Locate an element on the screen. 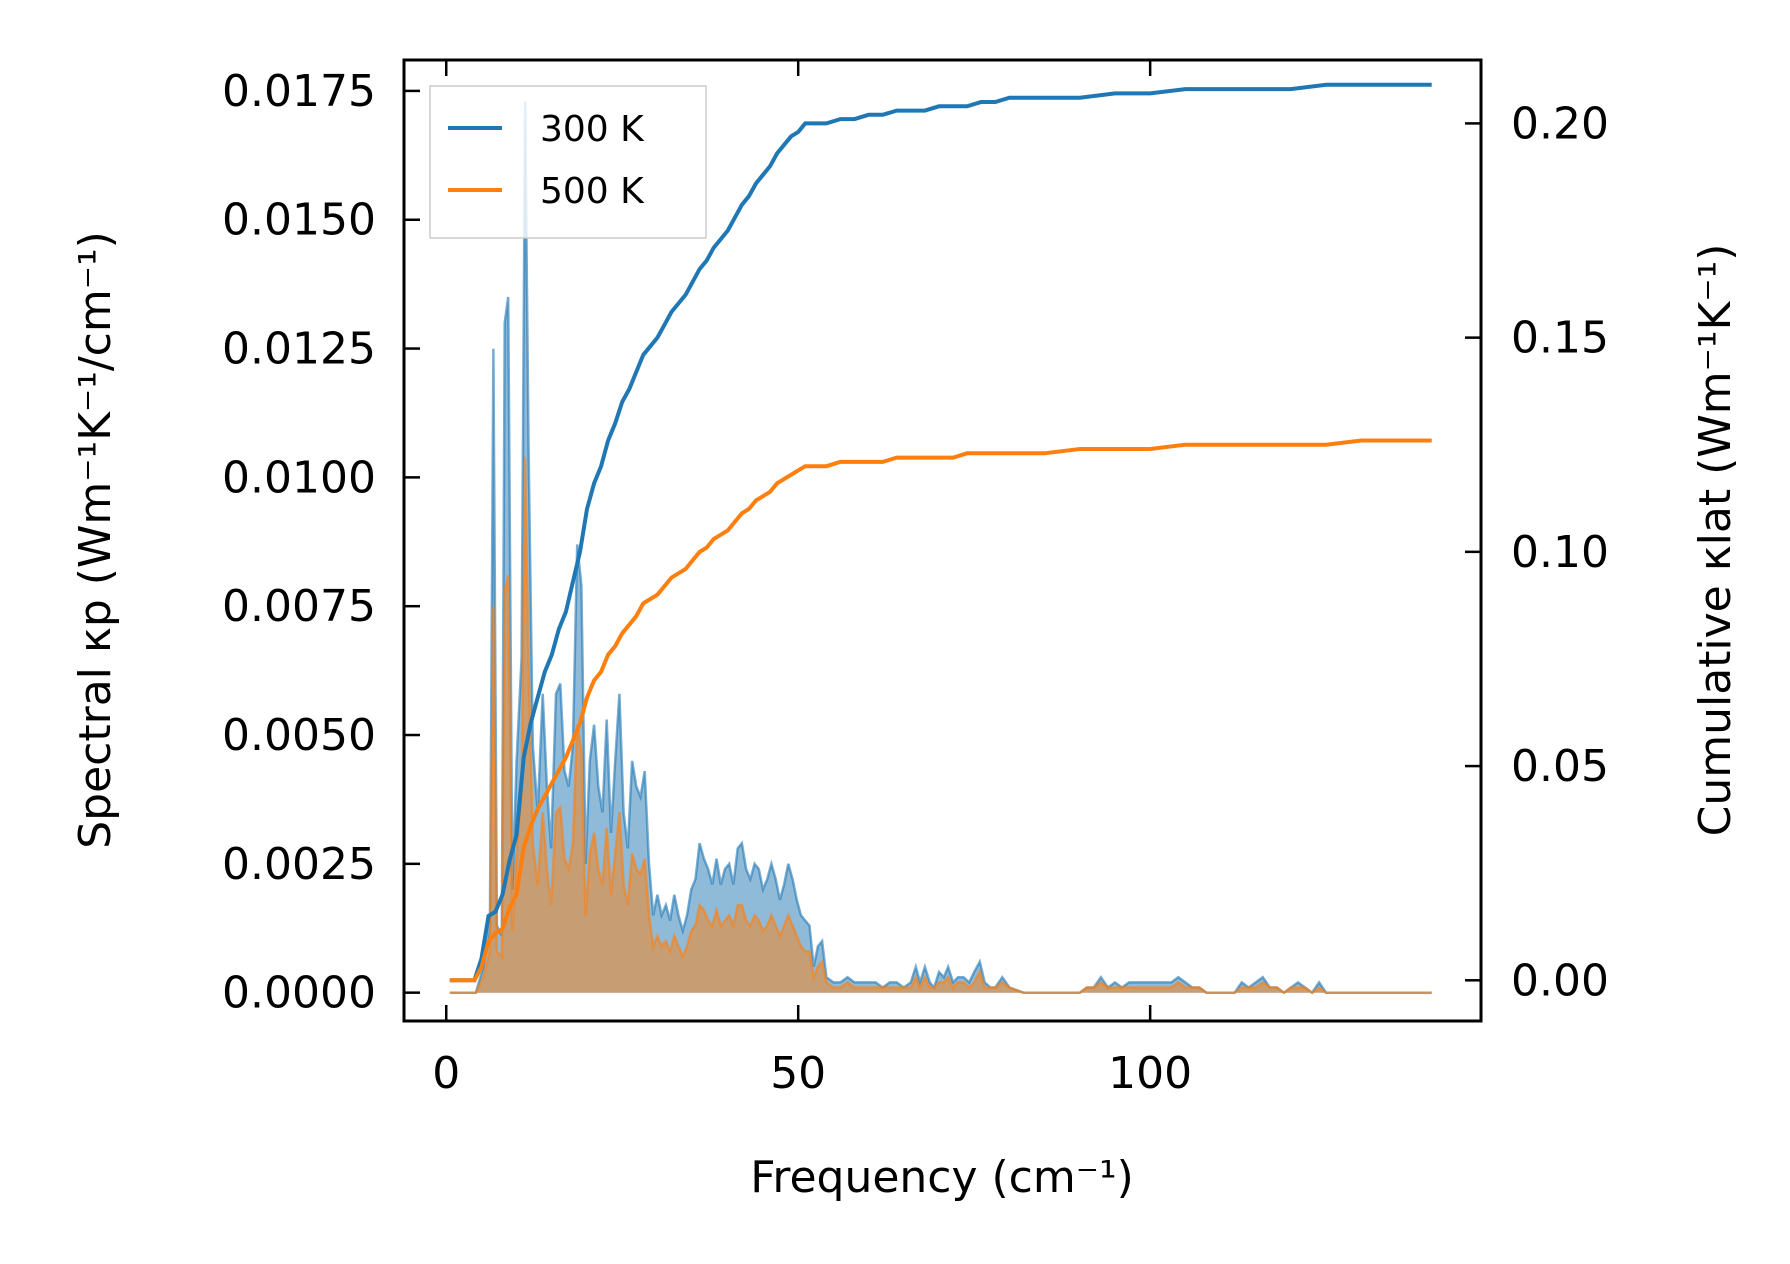 This screenshot has height=1264, width=1790. x-tick-label: 100 is located at coordinates (1150, 1073).